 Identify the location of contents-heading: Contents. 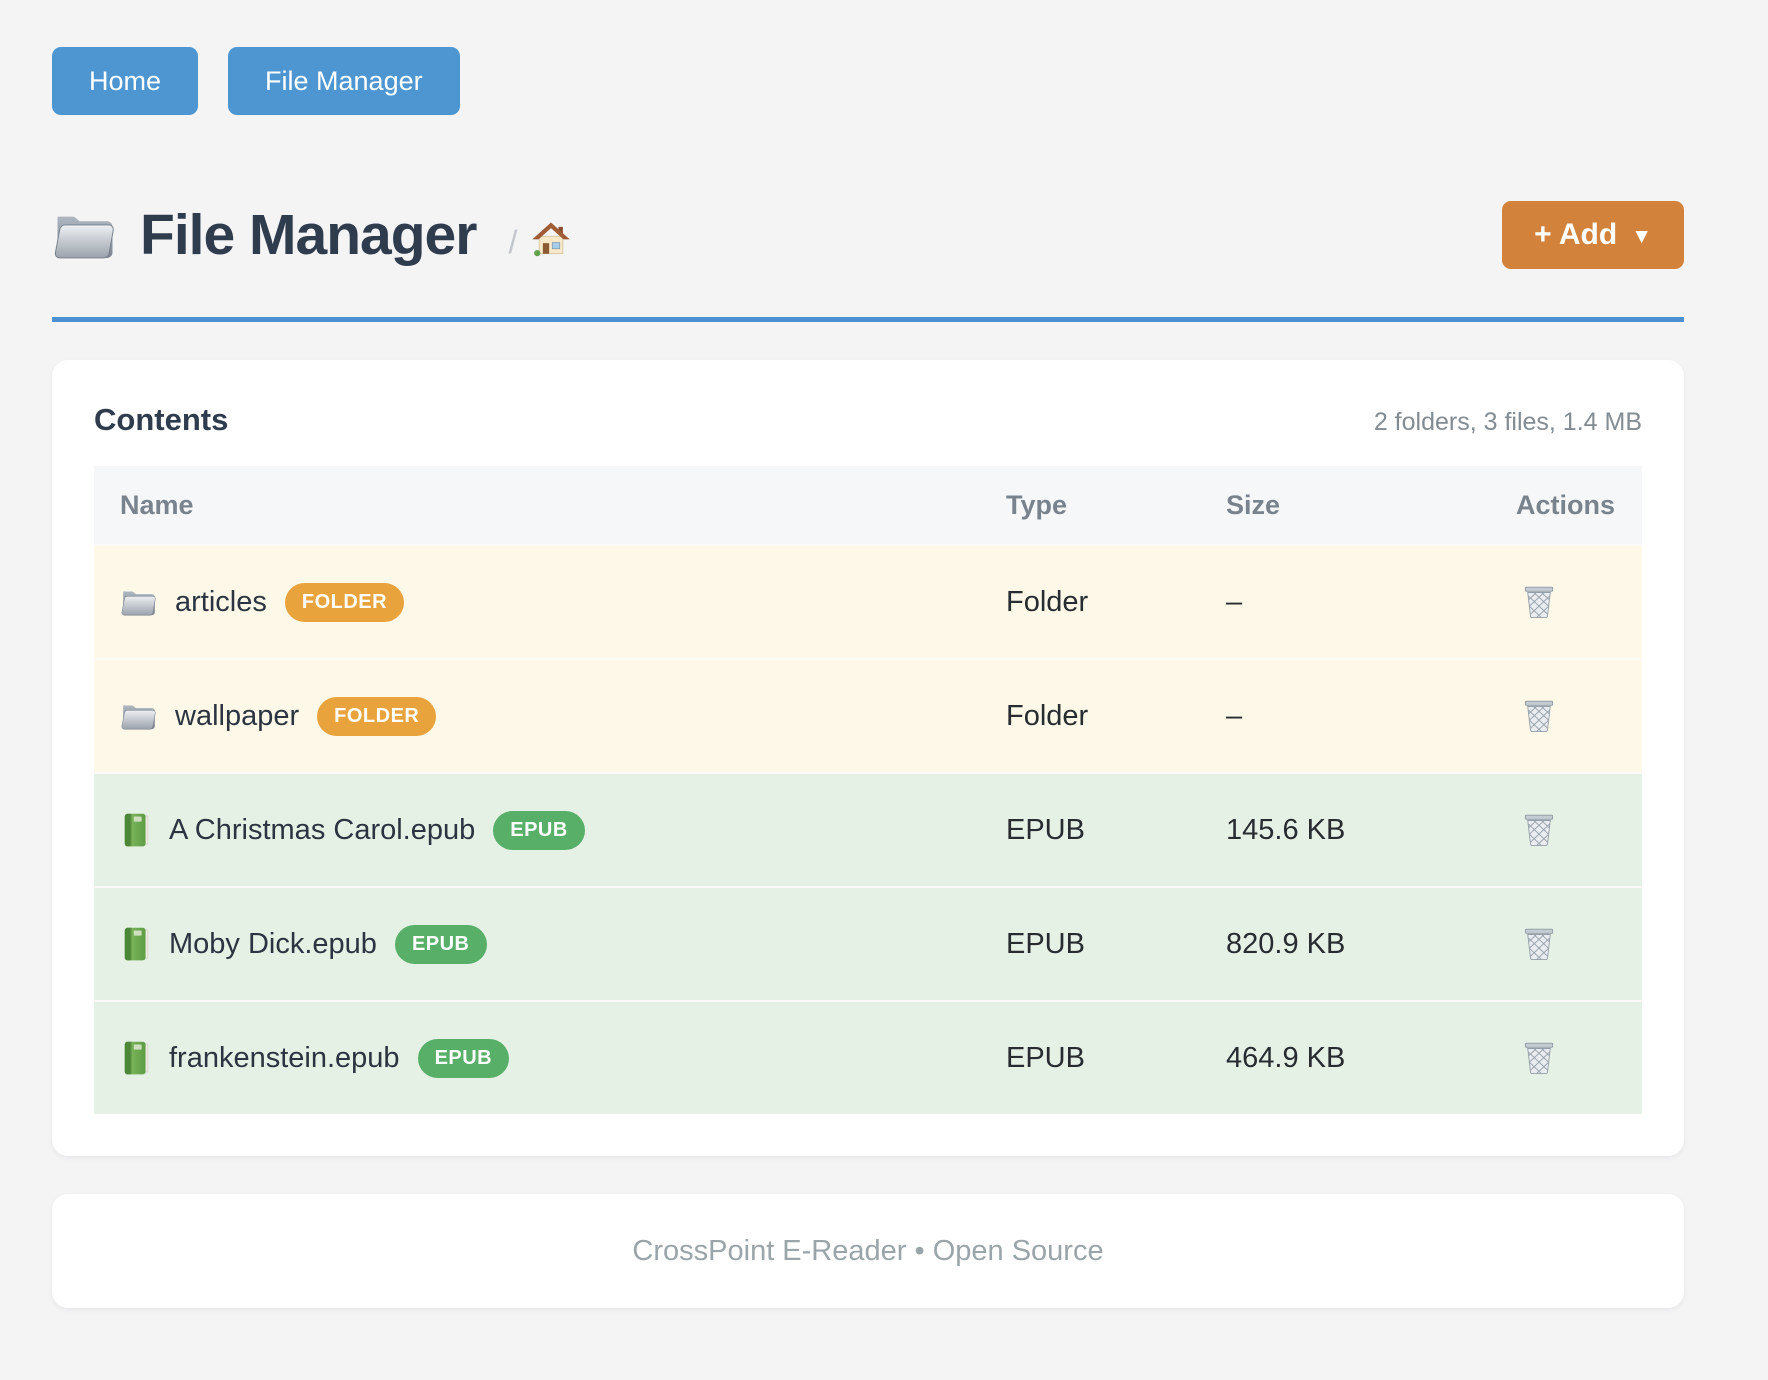
(161, 419).